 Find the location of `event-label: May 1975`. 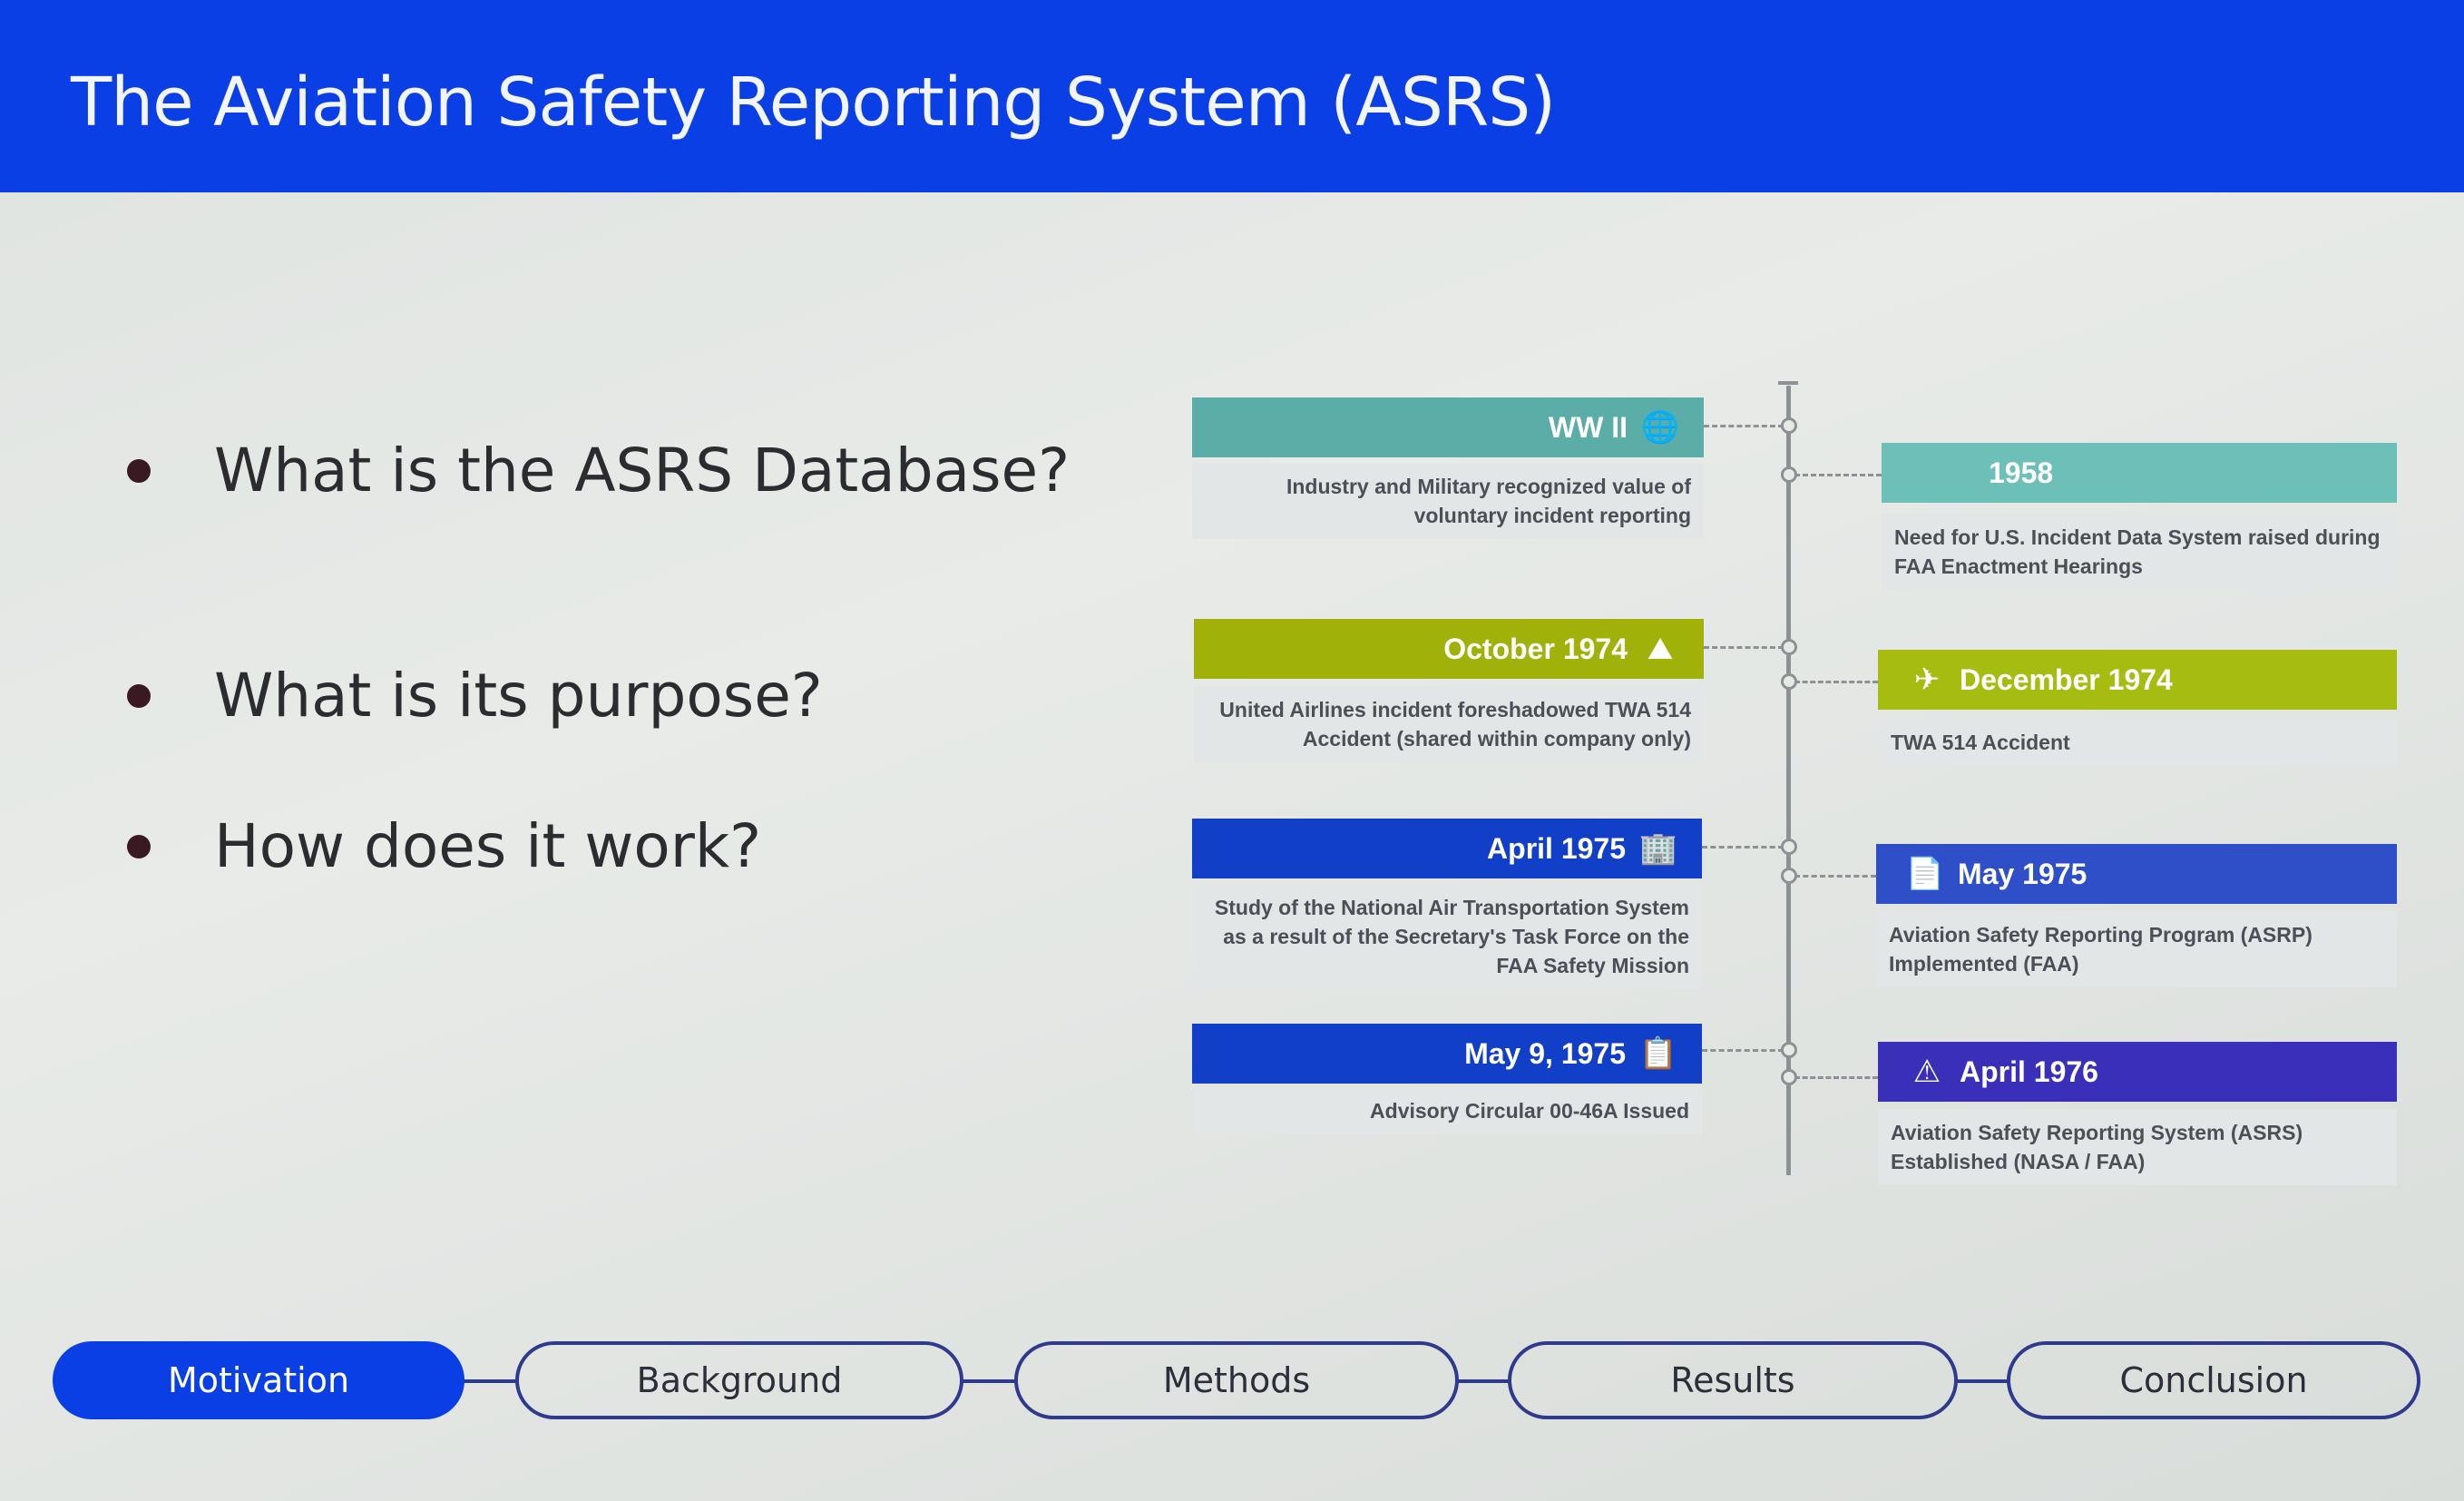

event-label: May 1975 is located at coordinates (2023, 873).